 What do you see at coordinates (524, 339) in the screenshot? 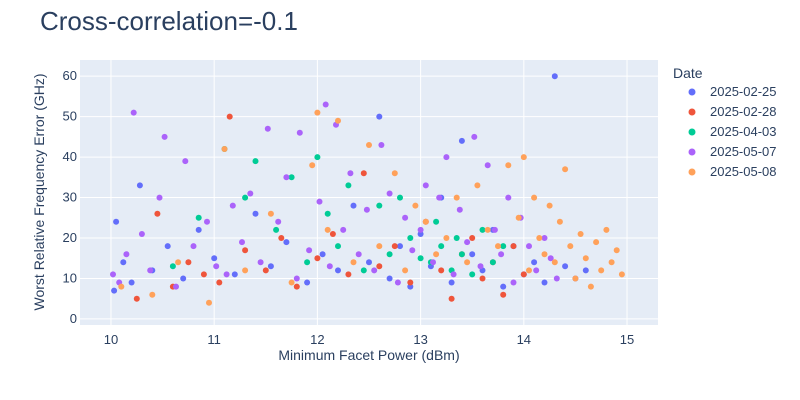
I see `x-tick-label: 14` at bounding box center [524, 339].